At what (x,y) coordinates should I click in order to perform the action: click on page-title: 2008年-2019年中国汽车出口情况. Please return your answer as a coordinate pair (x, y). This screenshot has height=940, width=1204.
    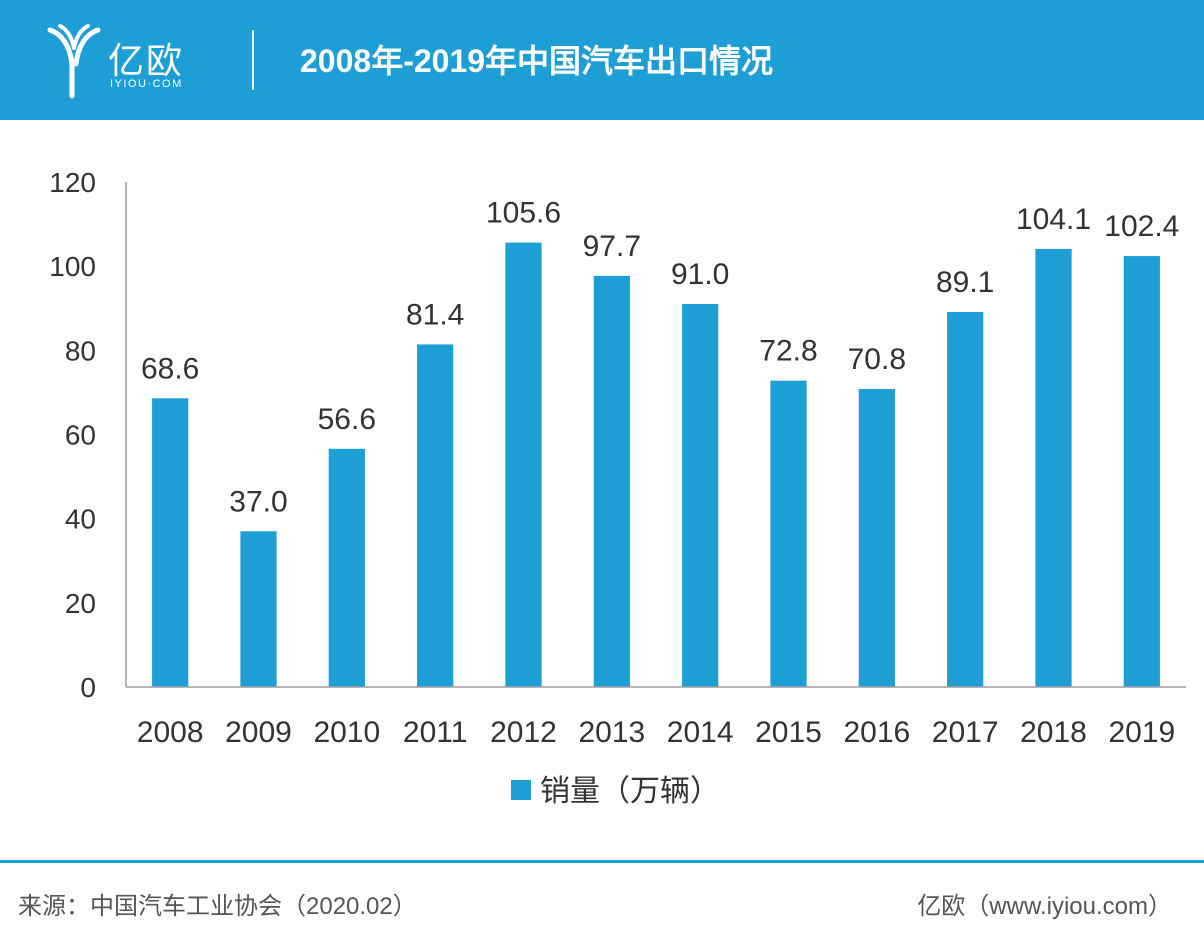
    Looking at the image, I should click on (537, 61).